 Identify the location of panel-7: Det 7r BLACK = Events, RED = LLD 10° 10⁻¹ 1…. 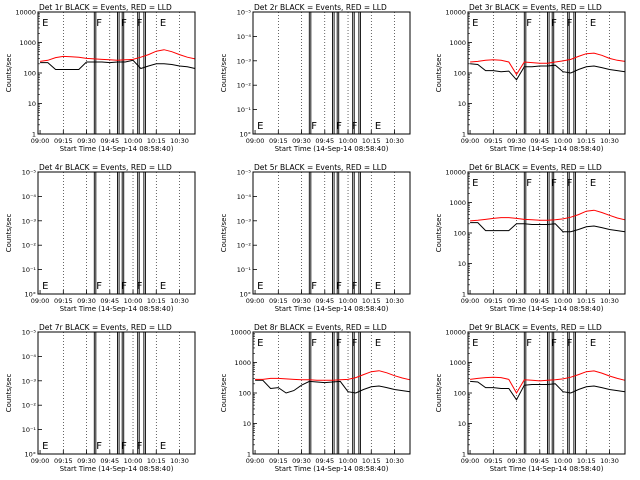
(100, 398).